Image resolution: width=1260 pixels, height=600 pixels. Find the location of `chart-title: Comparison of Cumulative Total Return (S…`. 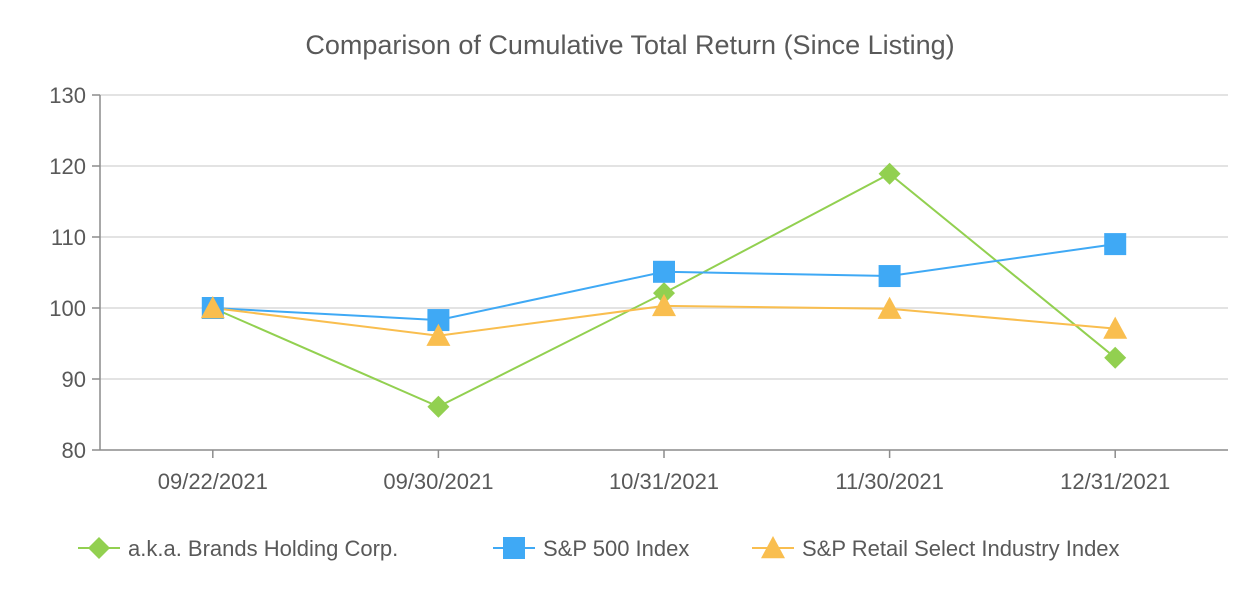

chart-title: Comparison of Cumulative Total Return (S… is located at coordinates (629, 45).